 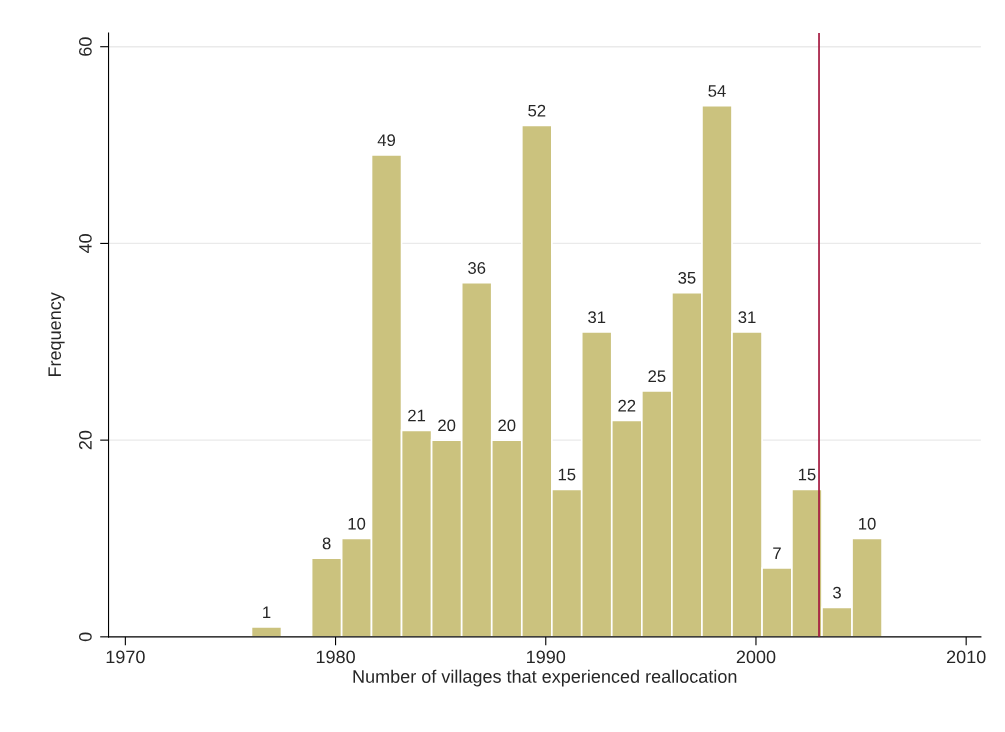 What do you see at coordinates (837, 592) in the screenshot?
I see `data-label: 3` at bounding box center [837, 592].